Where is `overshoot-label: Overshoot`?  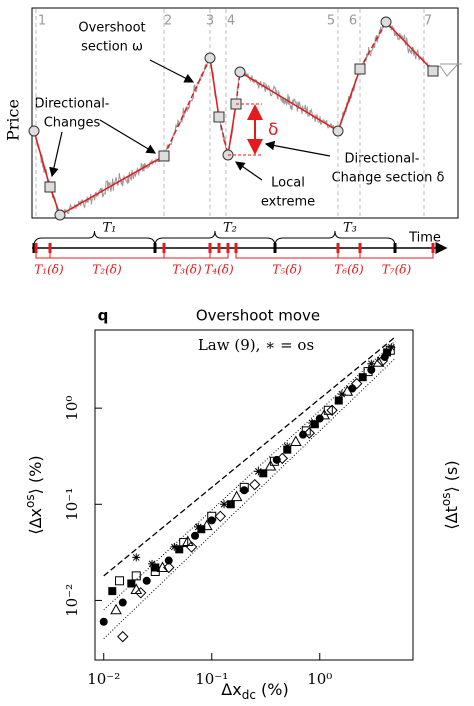
overshoot-label: Overshoot is located at coordinates (111, 28).